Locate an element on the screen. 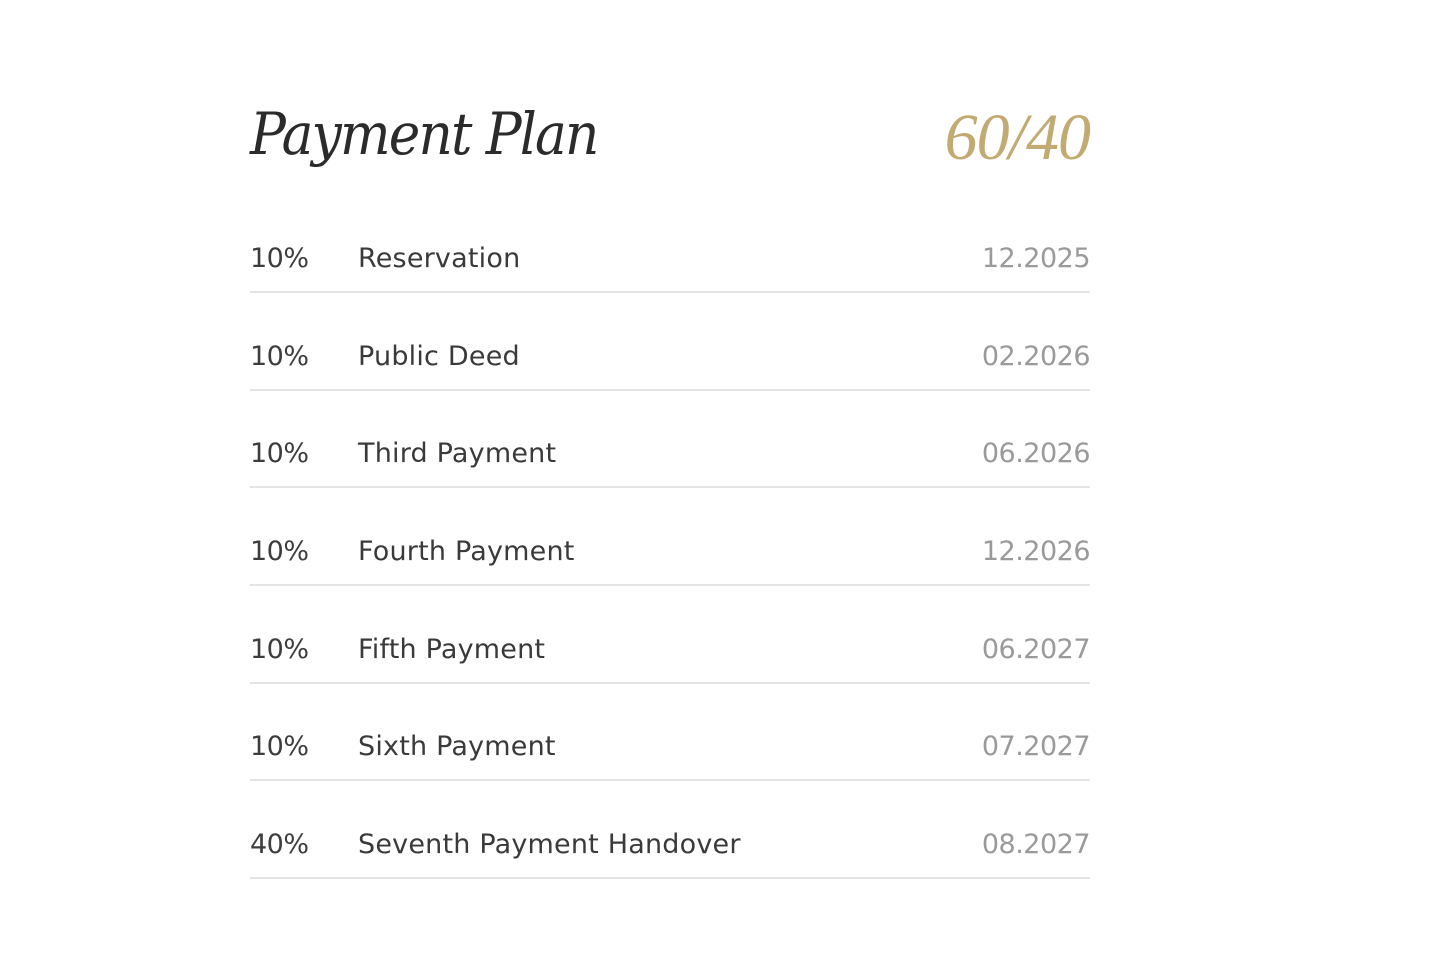 The image size is (1440, 960). payment-row: 10% Fifth Payment 06.2027 is located at coordinates (670, 668).